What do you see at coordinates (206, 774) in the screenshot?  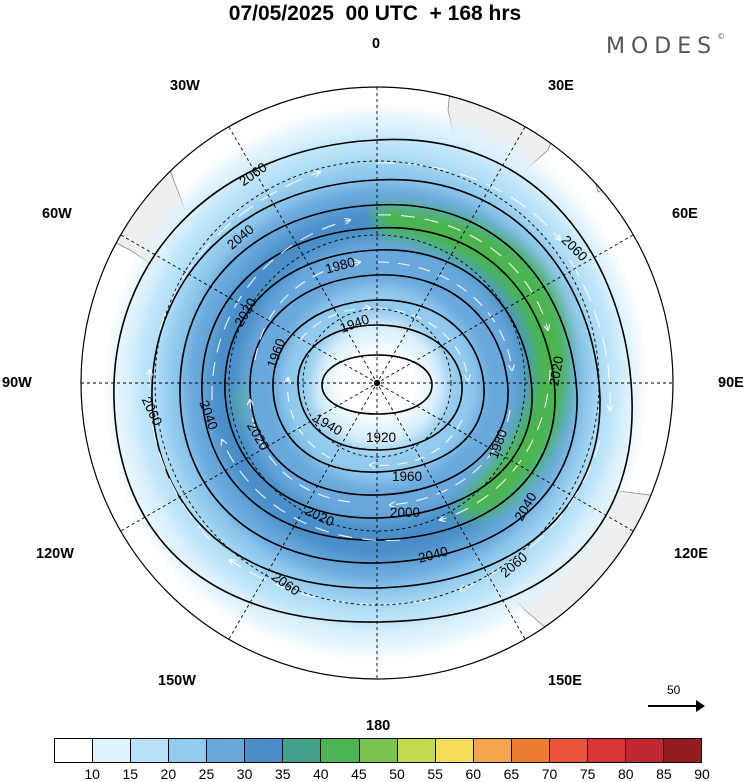 I see `colorbar-tick-label: 25` at bounding box center [206, 774].